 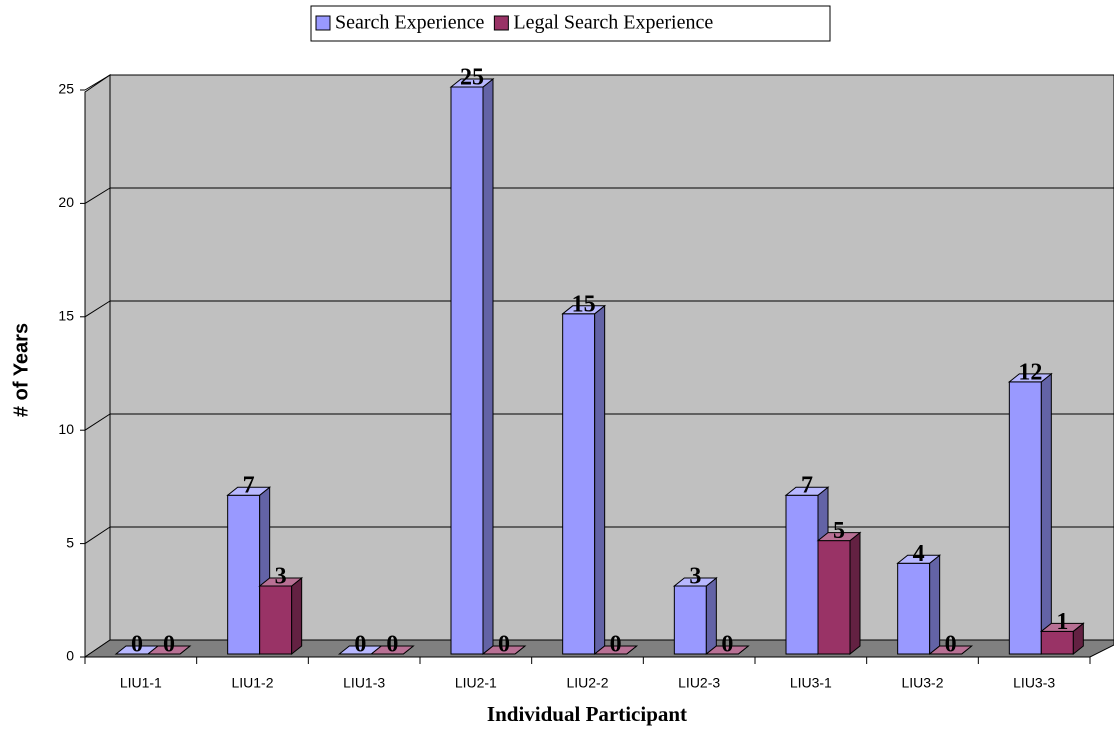 What do you see at coordinates (364, 683) in the screenshot?
I see `x-tick-label: LIU1-3` at bounding box center [364, 683].